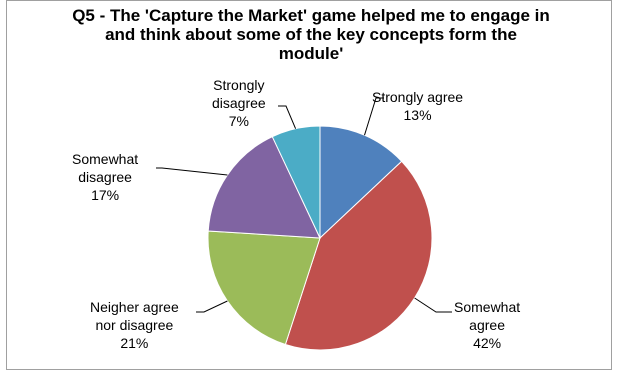 Image resolution: width=622 pixels, height=376 pixels. I want to click on data-label-somewhat-agree-name-2: agree, so click(487, 325).